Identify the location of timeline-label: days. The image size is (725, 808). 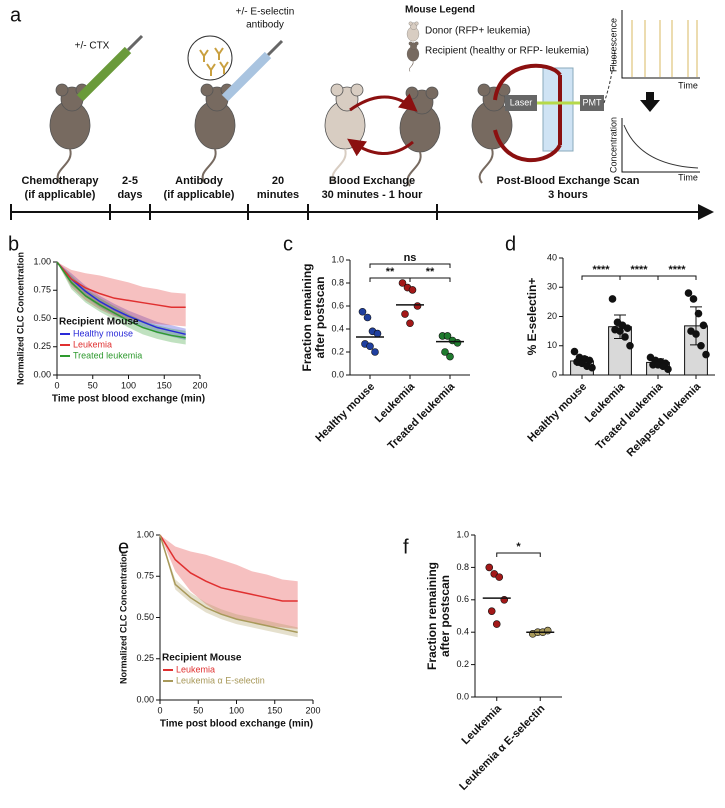
(129, 195).